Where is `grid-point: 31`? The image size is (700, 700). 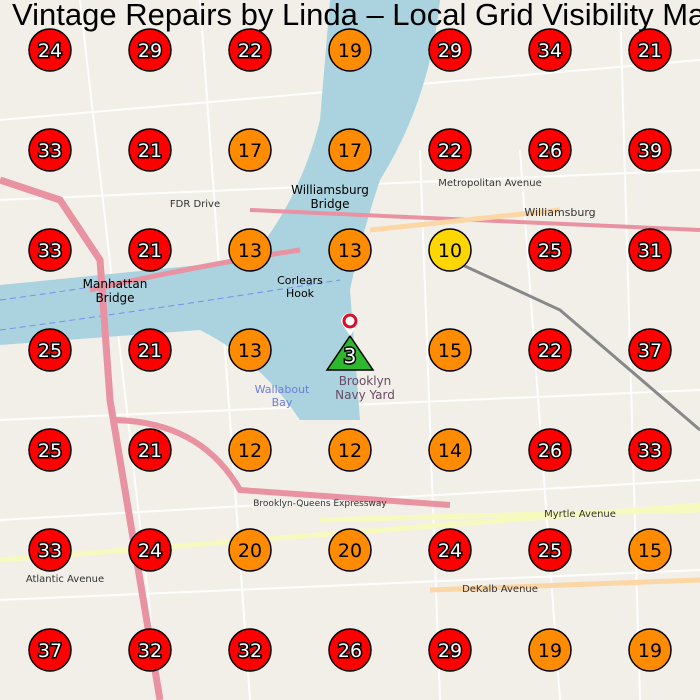 grid-point: 31 is located at coordinates (650, 250).